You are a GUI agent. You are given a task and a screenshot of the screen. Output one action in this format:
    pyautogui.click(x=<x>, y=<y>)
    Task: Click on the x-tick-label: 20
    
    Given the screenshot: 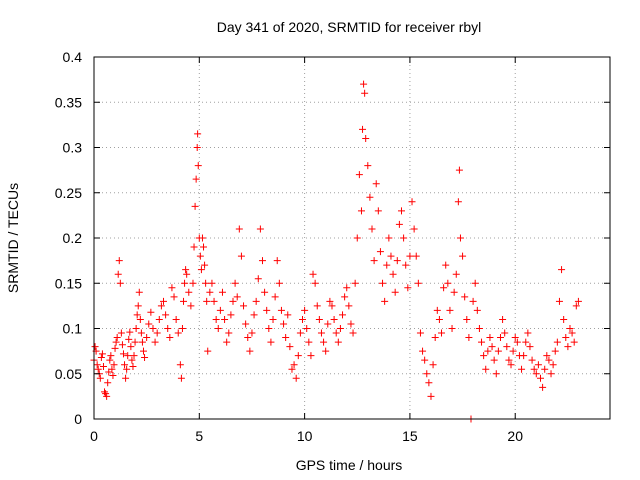 What is the action you would take?
    pyautogui.click(x=515, y=436)
    